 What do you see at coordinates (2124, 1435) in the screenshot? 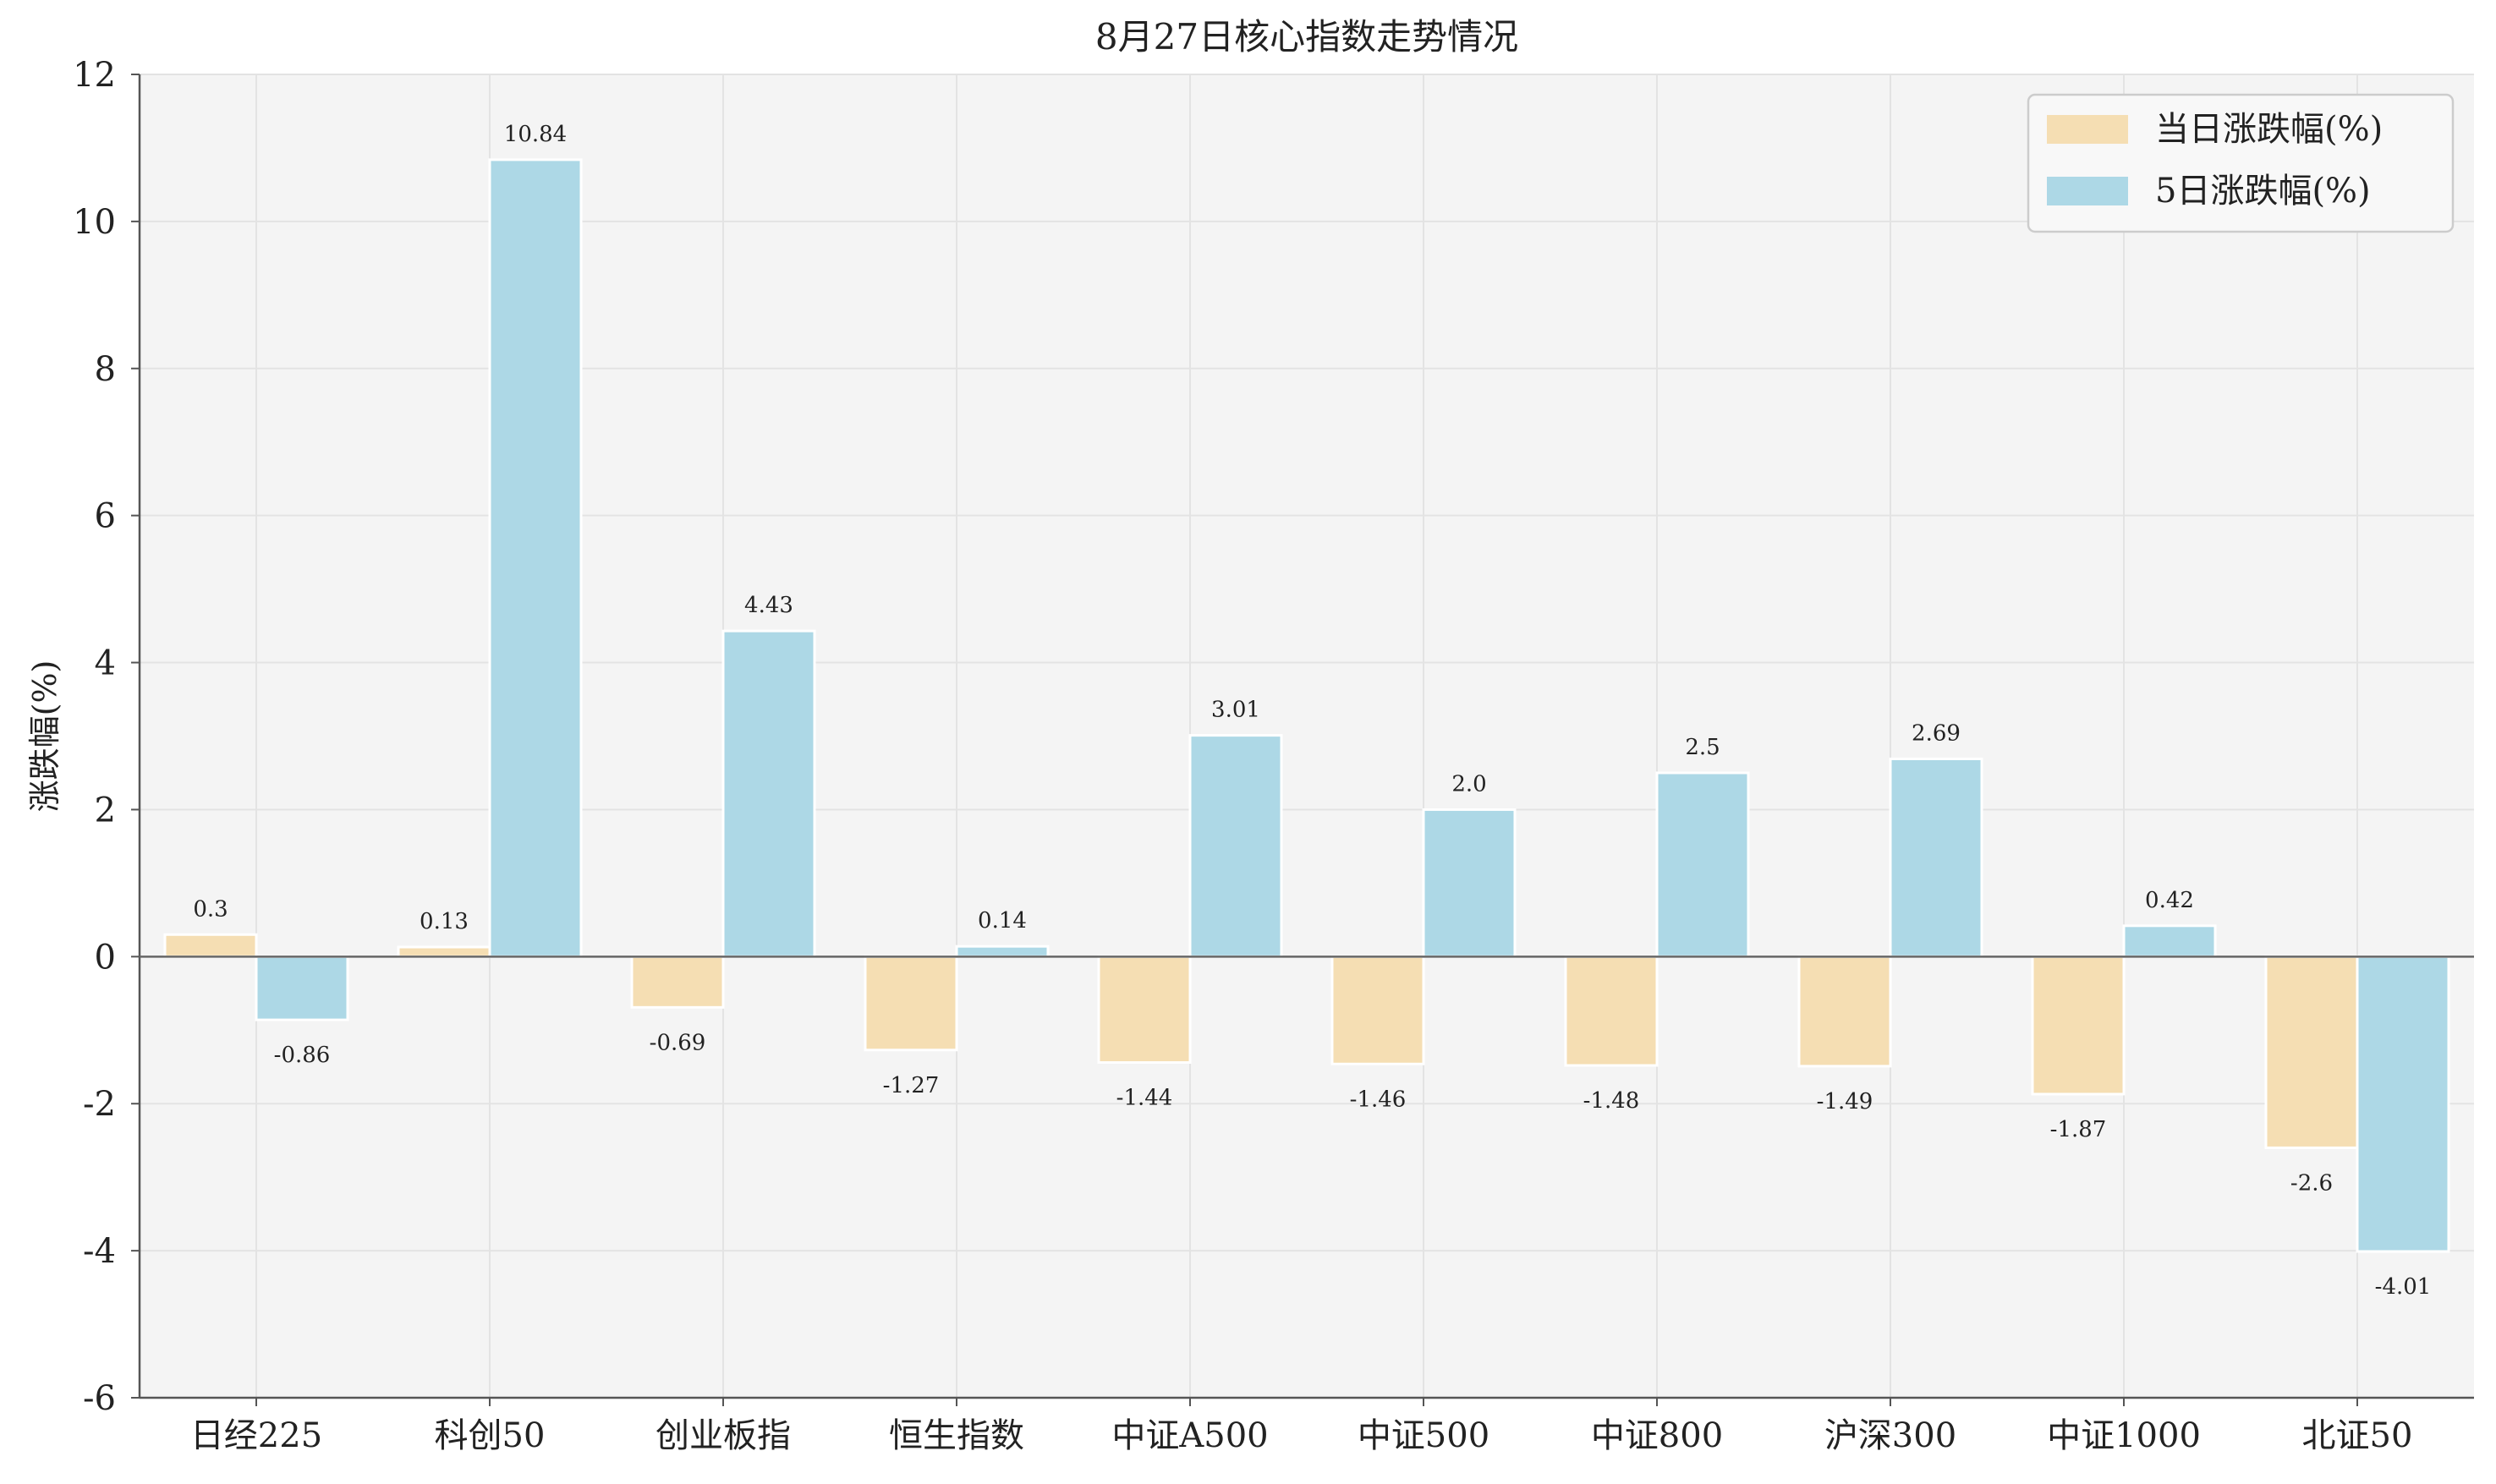
I see `x-tick-label: 中证1000` at bounding box center [2124, 1435].